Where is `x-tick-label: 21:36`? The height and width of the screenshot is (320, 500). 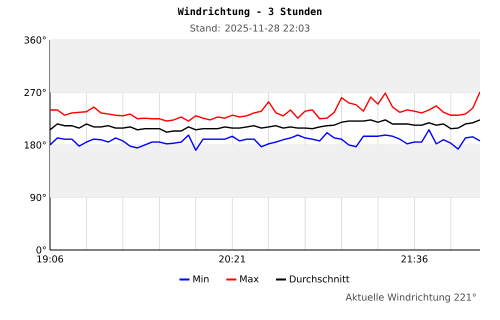 x-tick-label: 21:36 is located at coordinates (414, 259).